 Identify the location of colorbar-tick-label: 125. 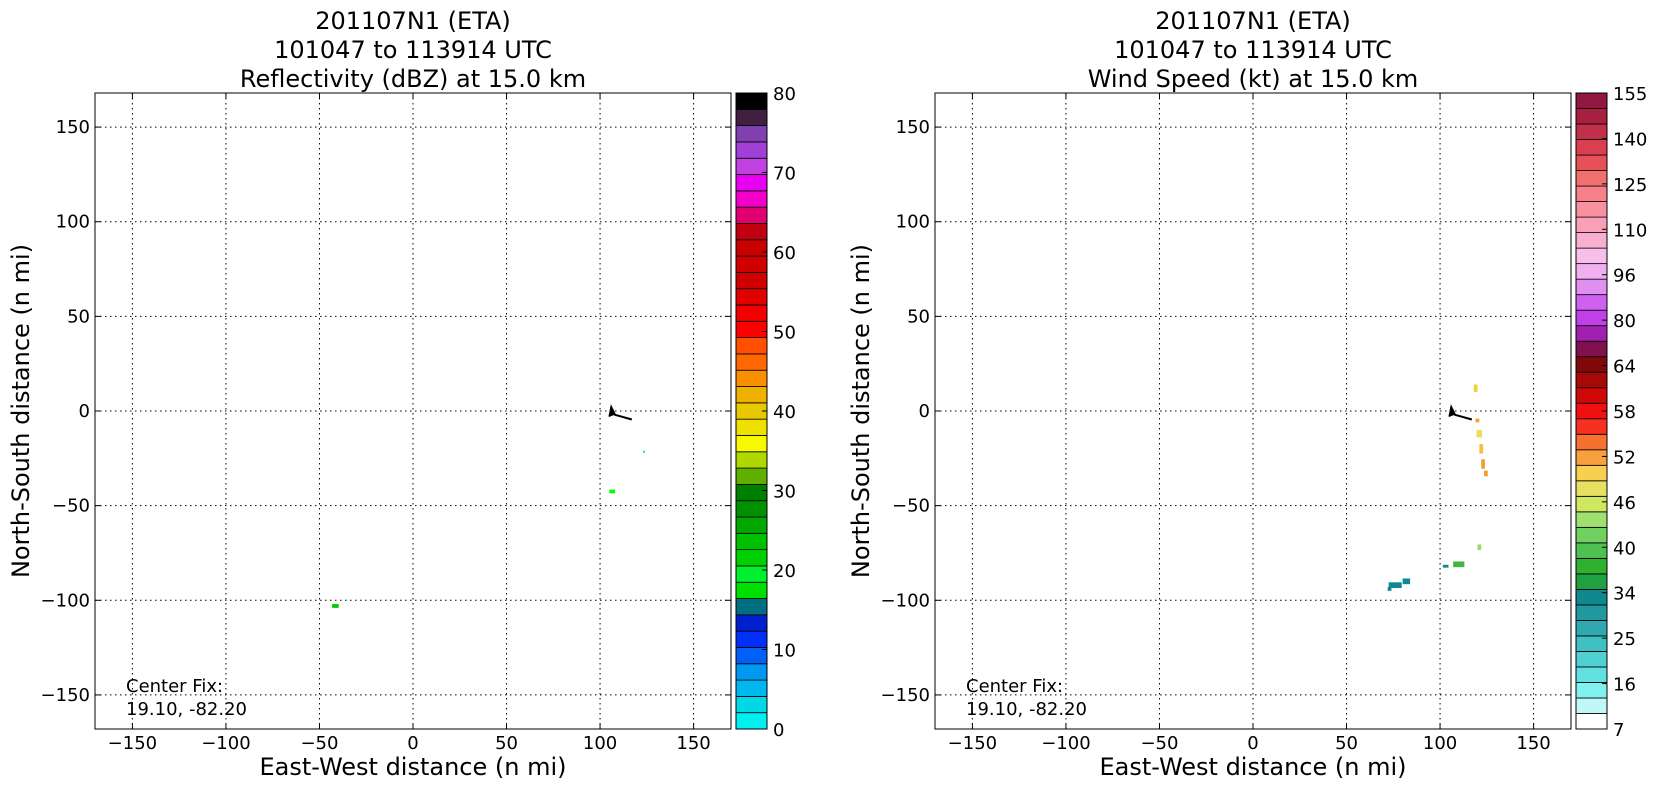
(1630, 185).